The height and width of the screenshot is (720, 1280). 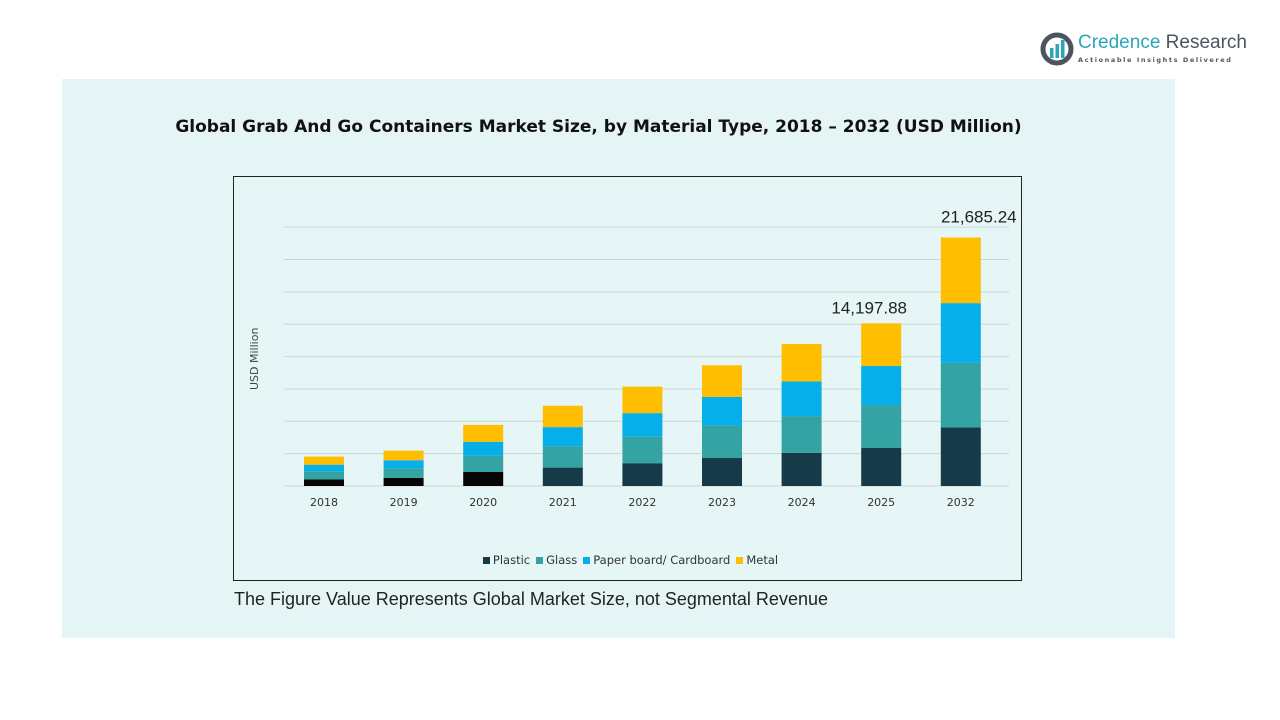 What do you see at coordinates (324, 475) in the screenshot?
I see `bar-glass-2018` at bounding box center [324, 475].